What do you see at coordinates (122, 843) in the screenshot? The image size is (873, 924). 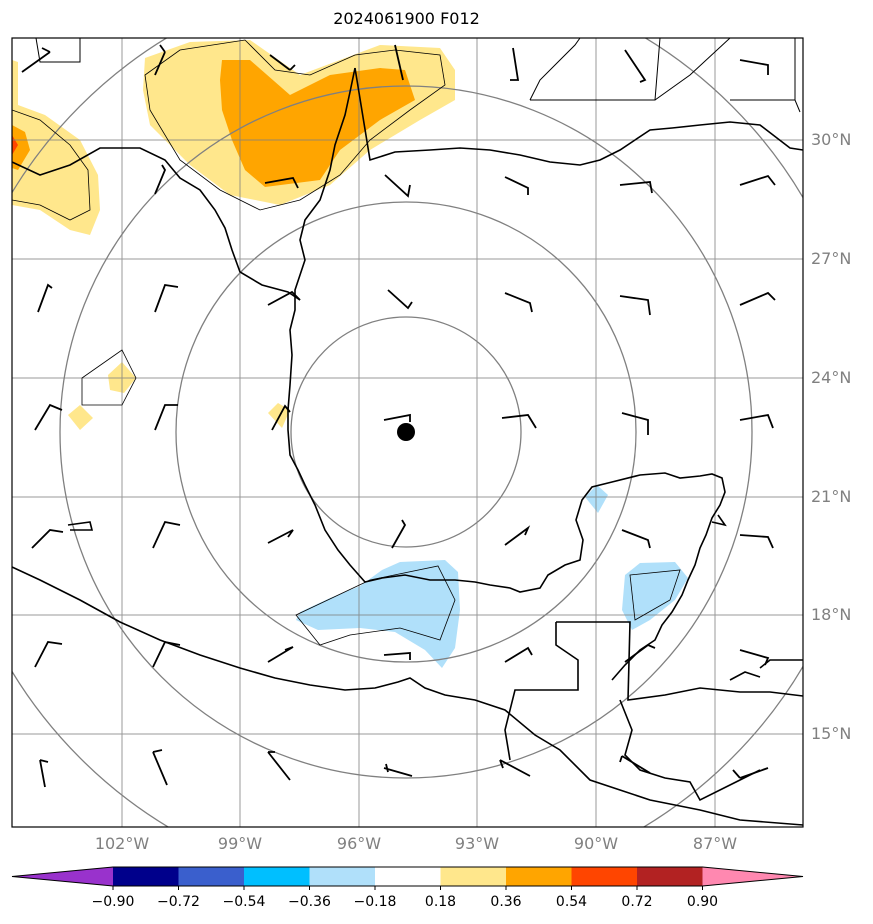 I see `lon-label-102w: 102°W` at bounding box center [122, 843].